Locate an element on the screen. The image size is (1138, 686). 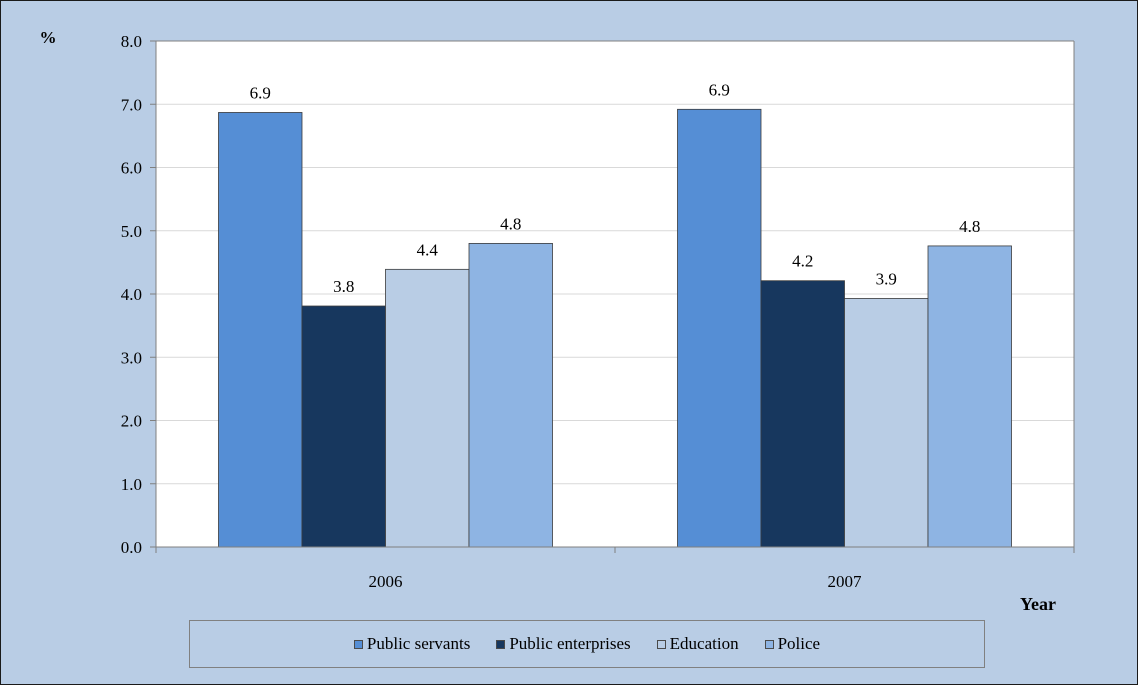
y-axis-unit-label: % is located at coordinates (48, 37).